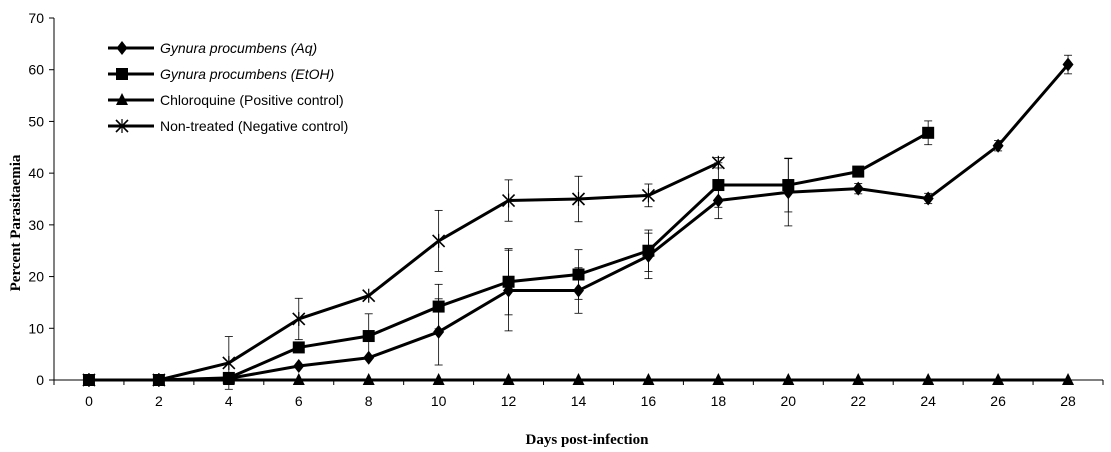  Describe the element at coordinates (159, 401) in the screenshot. I see `x-tick-label: 2` at that location.